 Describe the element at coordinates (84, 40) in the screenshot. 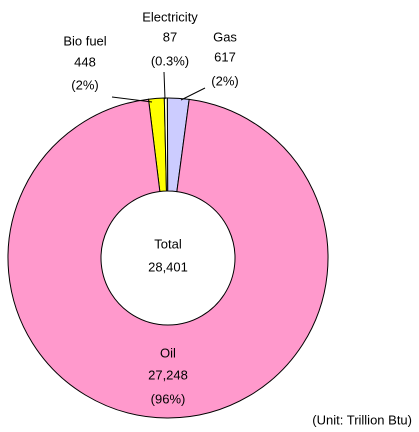

I see `slice-label: Bio fuel` at that location.